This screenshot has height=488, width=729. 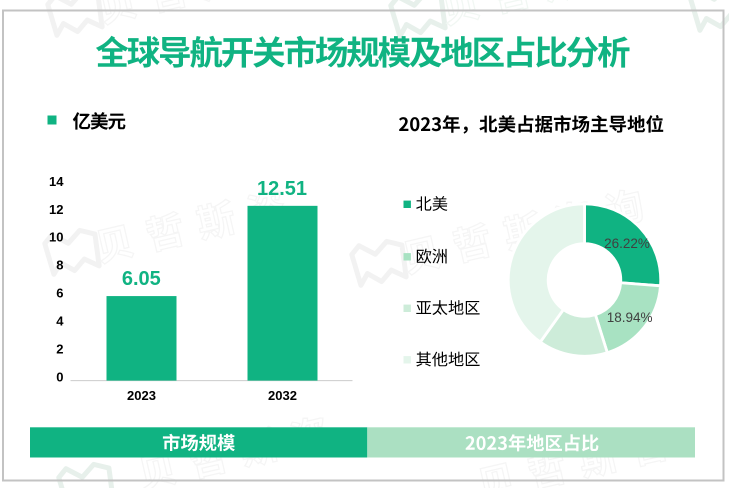 I want to click on svg-text: 8, so click(x=59, y=265).